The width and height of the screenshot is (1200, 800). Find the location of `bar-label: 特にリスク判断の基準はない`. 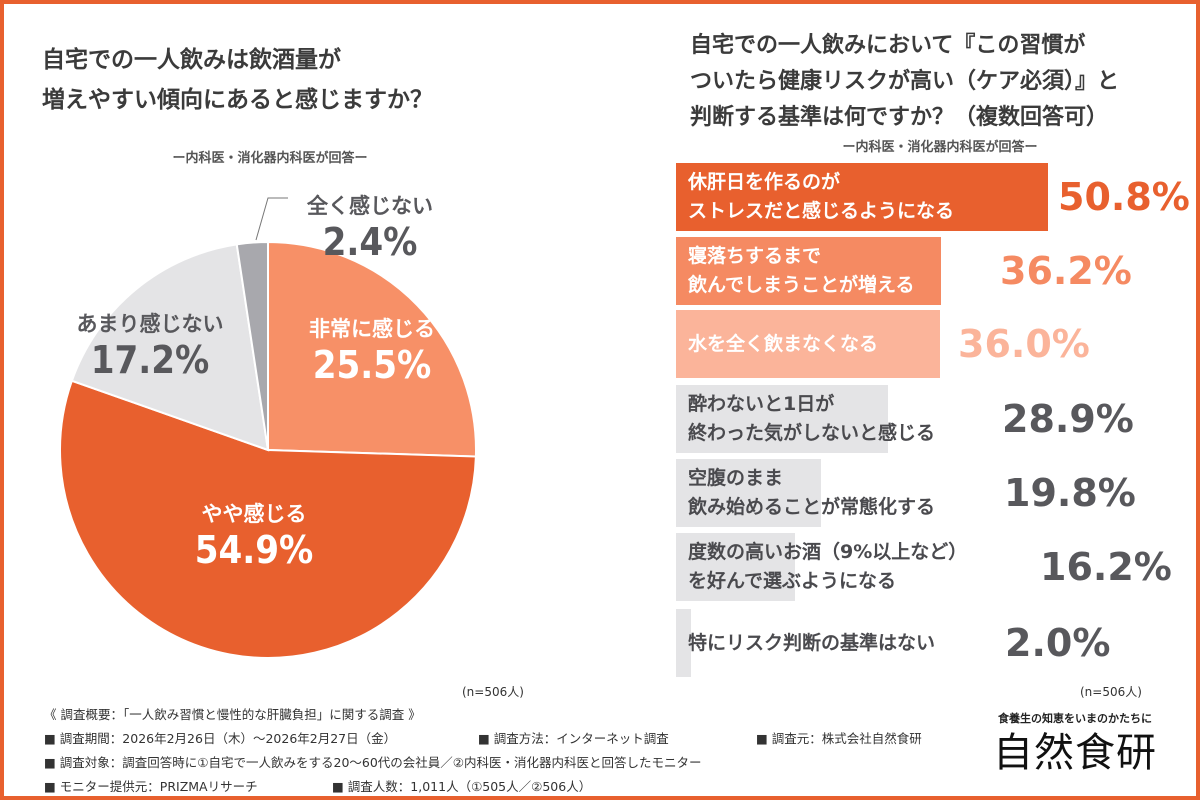

bar-label: 特にリスク判断の基準はない is located at coordinates (811, 643).